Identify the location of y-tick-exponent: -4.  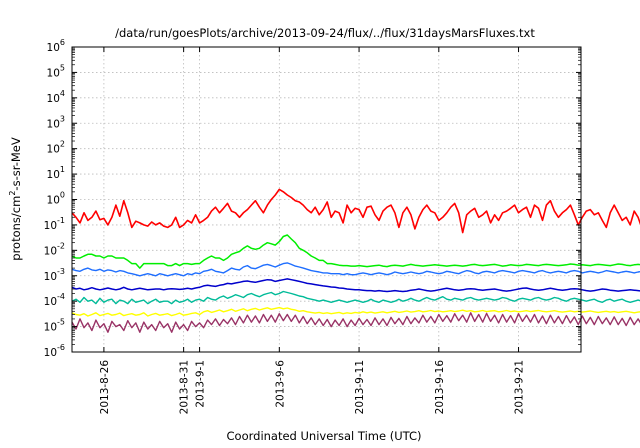
(61, 296).